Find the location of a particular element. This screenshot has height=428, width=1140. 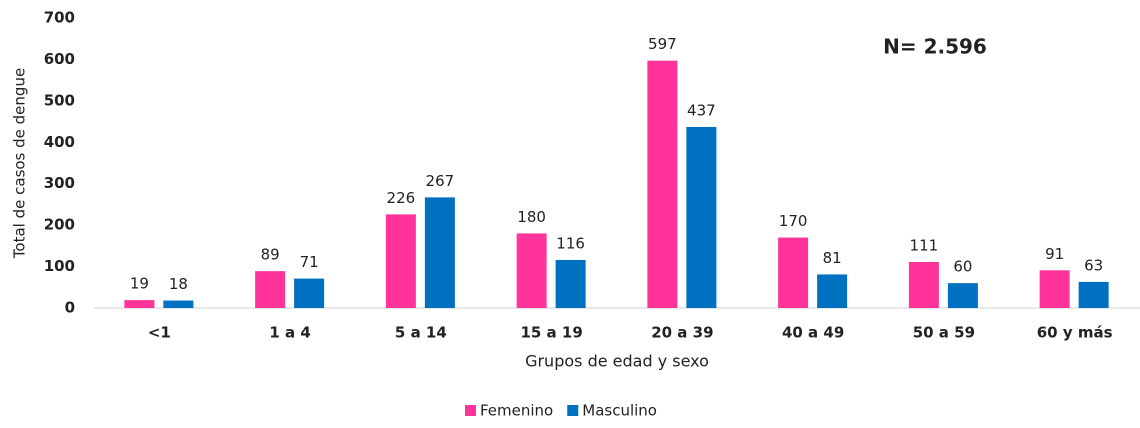

data-label: 267 is located at coordinates (440, 181).